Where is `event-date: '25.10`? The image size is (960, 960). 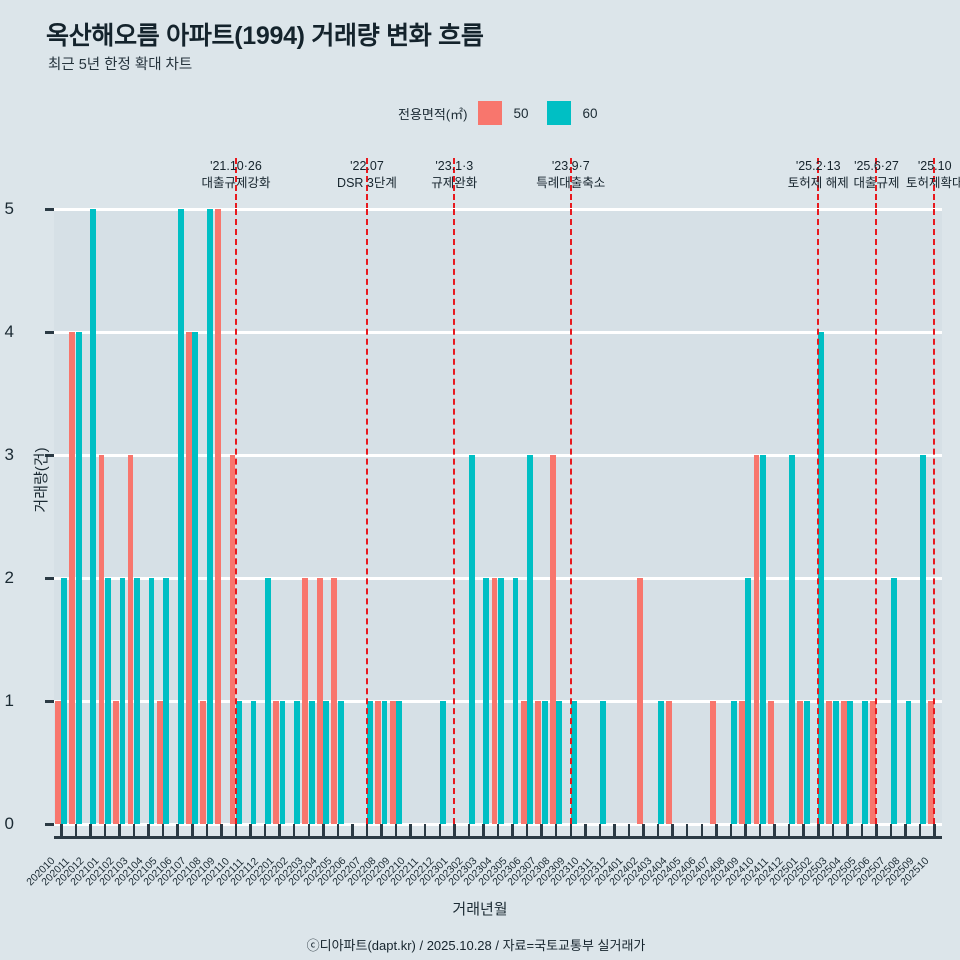 event-date: '25.10 is located at coordinates (934, 166).